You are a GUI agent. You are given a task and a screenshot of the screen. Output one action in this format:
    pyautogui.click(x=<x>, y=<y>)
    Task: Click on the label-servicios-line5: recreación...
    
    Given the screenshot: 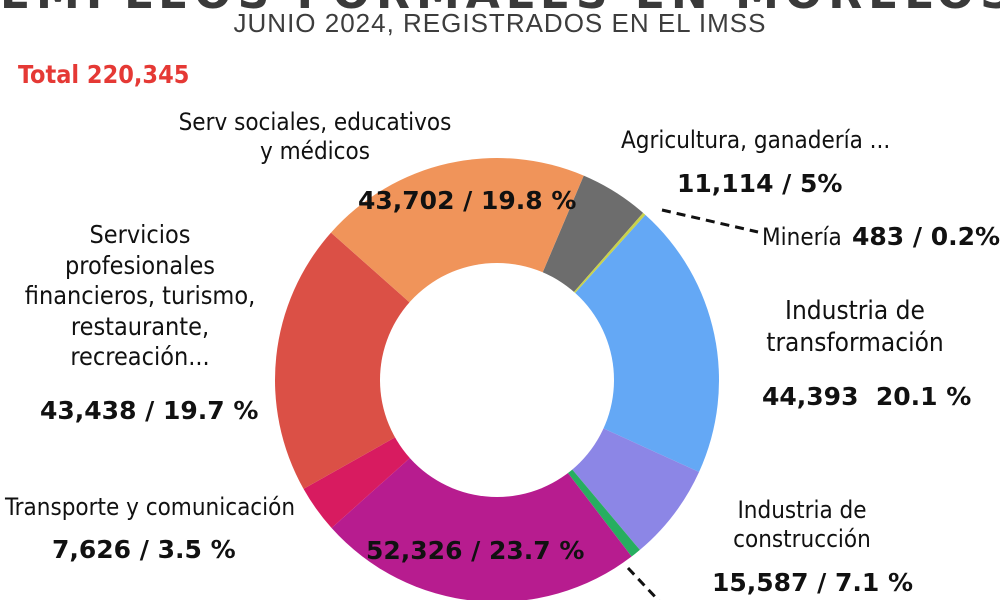 What is the action you would take?
    pyautogui.click(x=140, y=356)
    